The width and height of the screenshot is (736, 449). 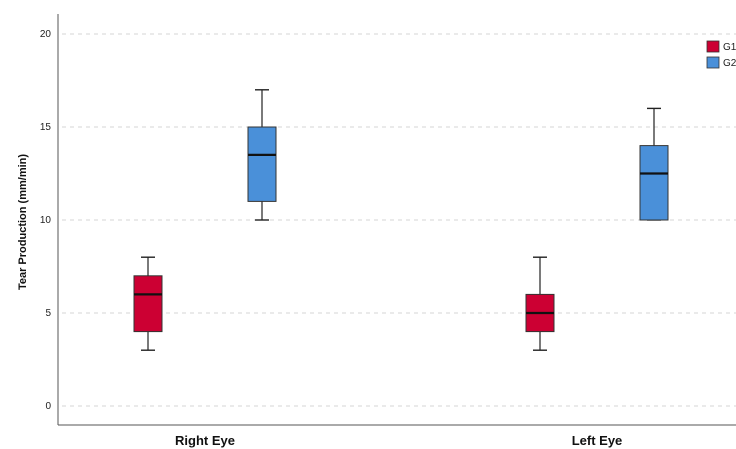 I want to click on box-g2-right-eye, so click(x=262, y=155).